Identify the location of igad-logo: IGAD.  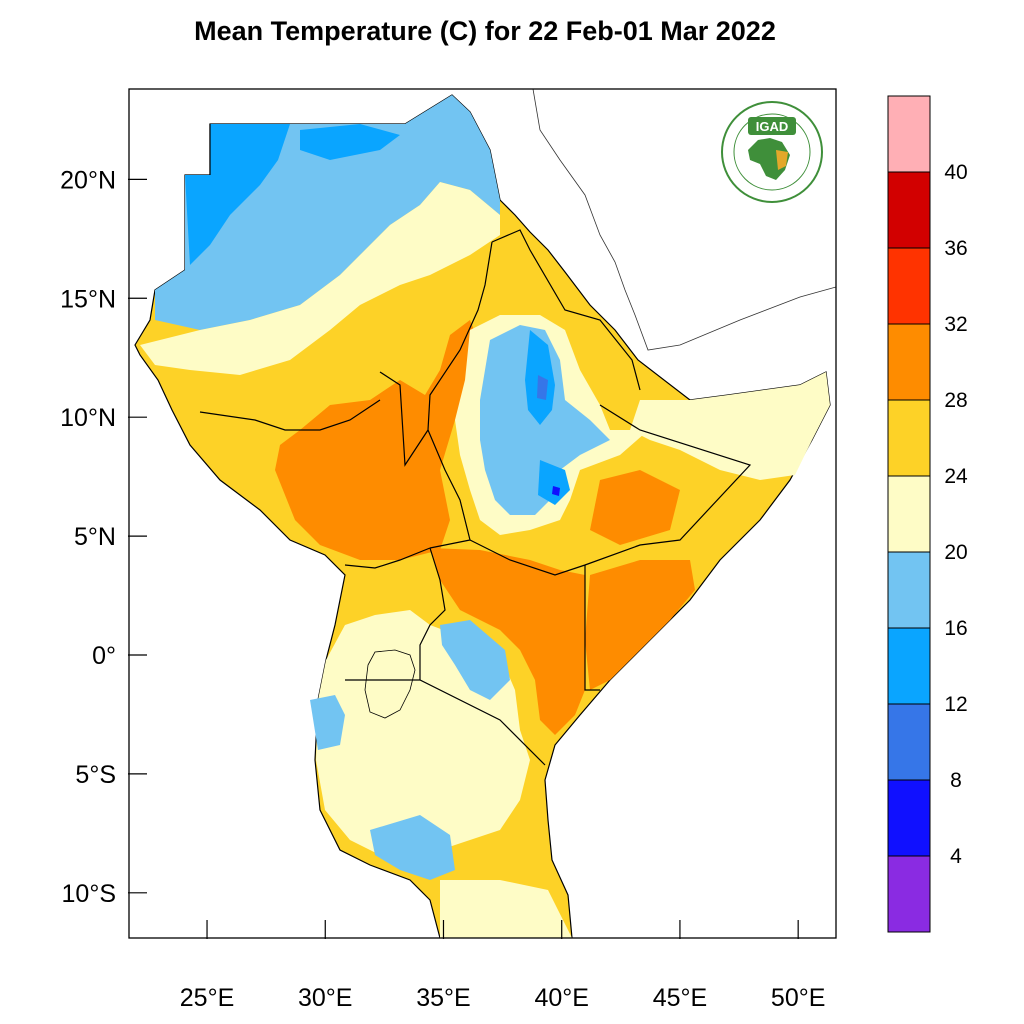
(772, 152).